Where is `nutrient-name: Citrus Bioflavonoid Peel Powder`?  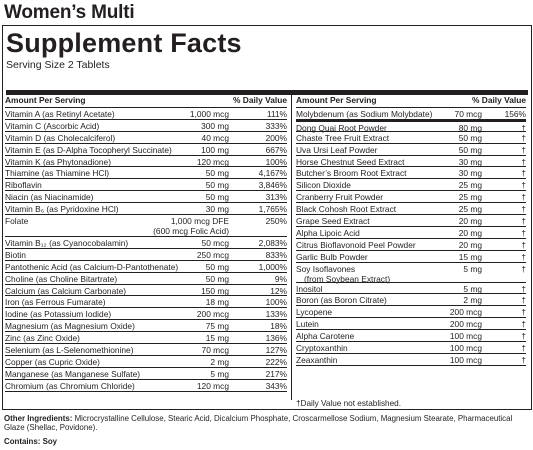 nutrient-name: Citrus Bioflavonoid Peel Powder is located at coordinates (356, 245).